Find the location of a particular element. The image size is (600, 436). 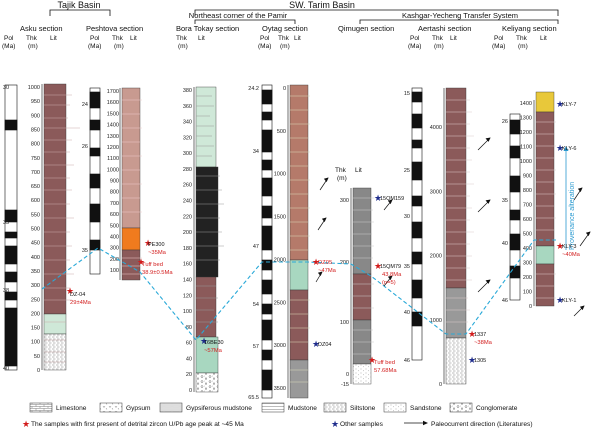

tick-bora_thk-10: 180 is located at coordinates (187, 249).